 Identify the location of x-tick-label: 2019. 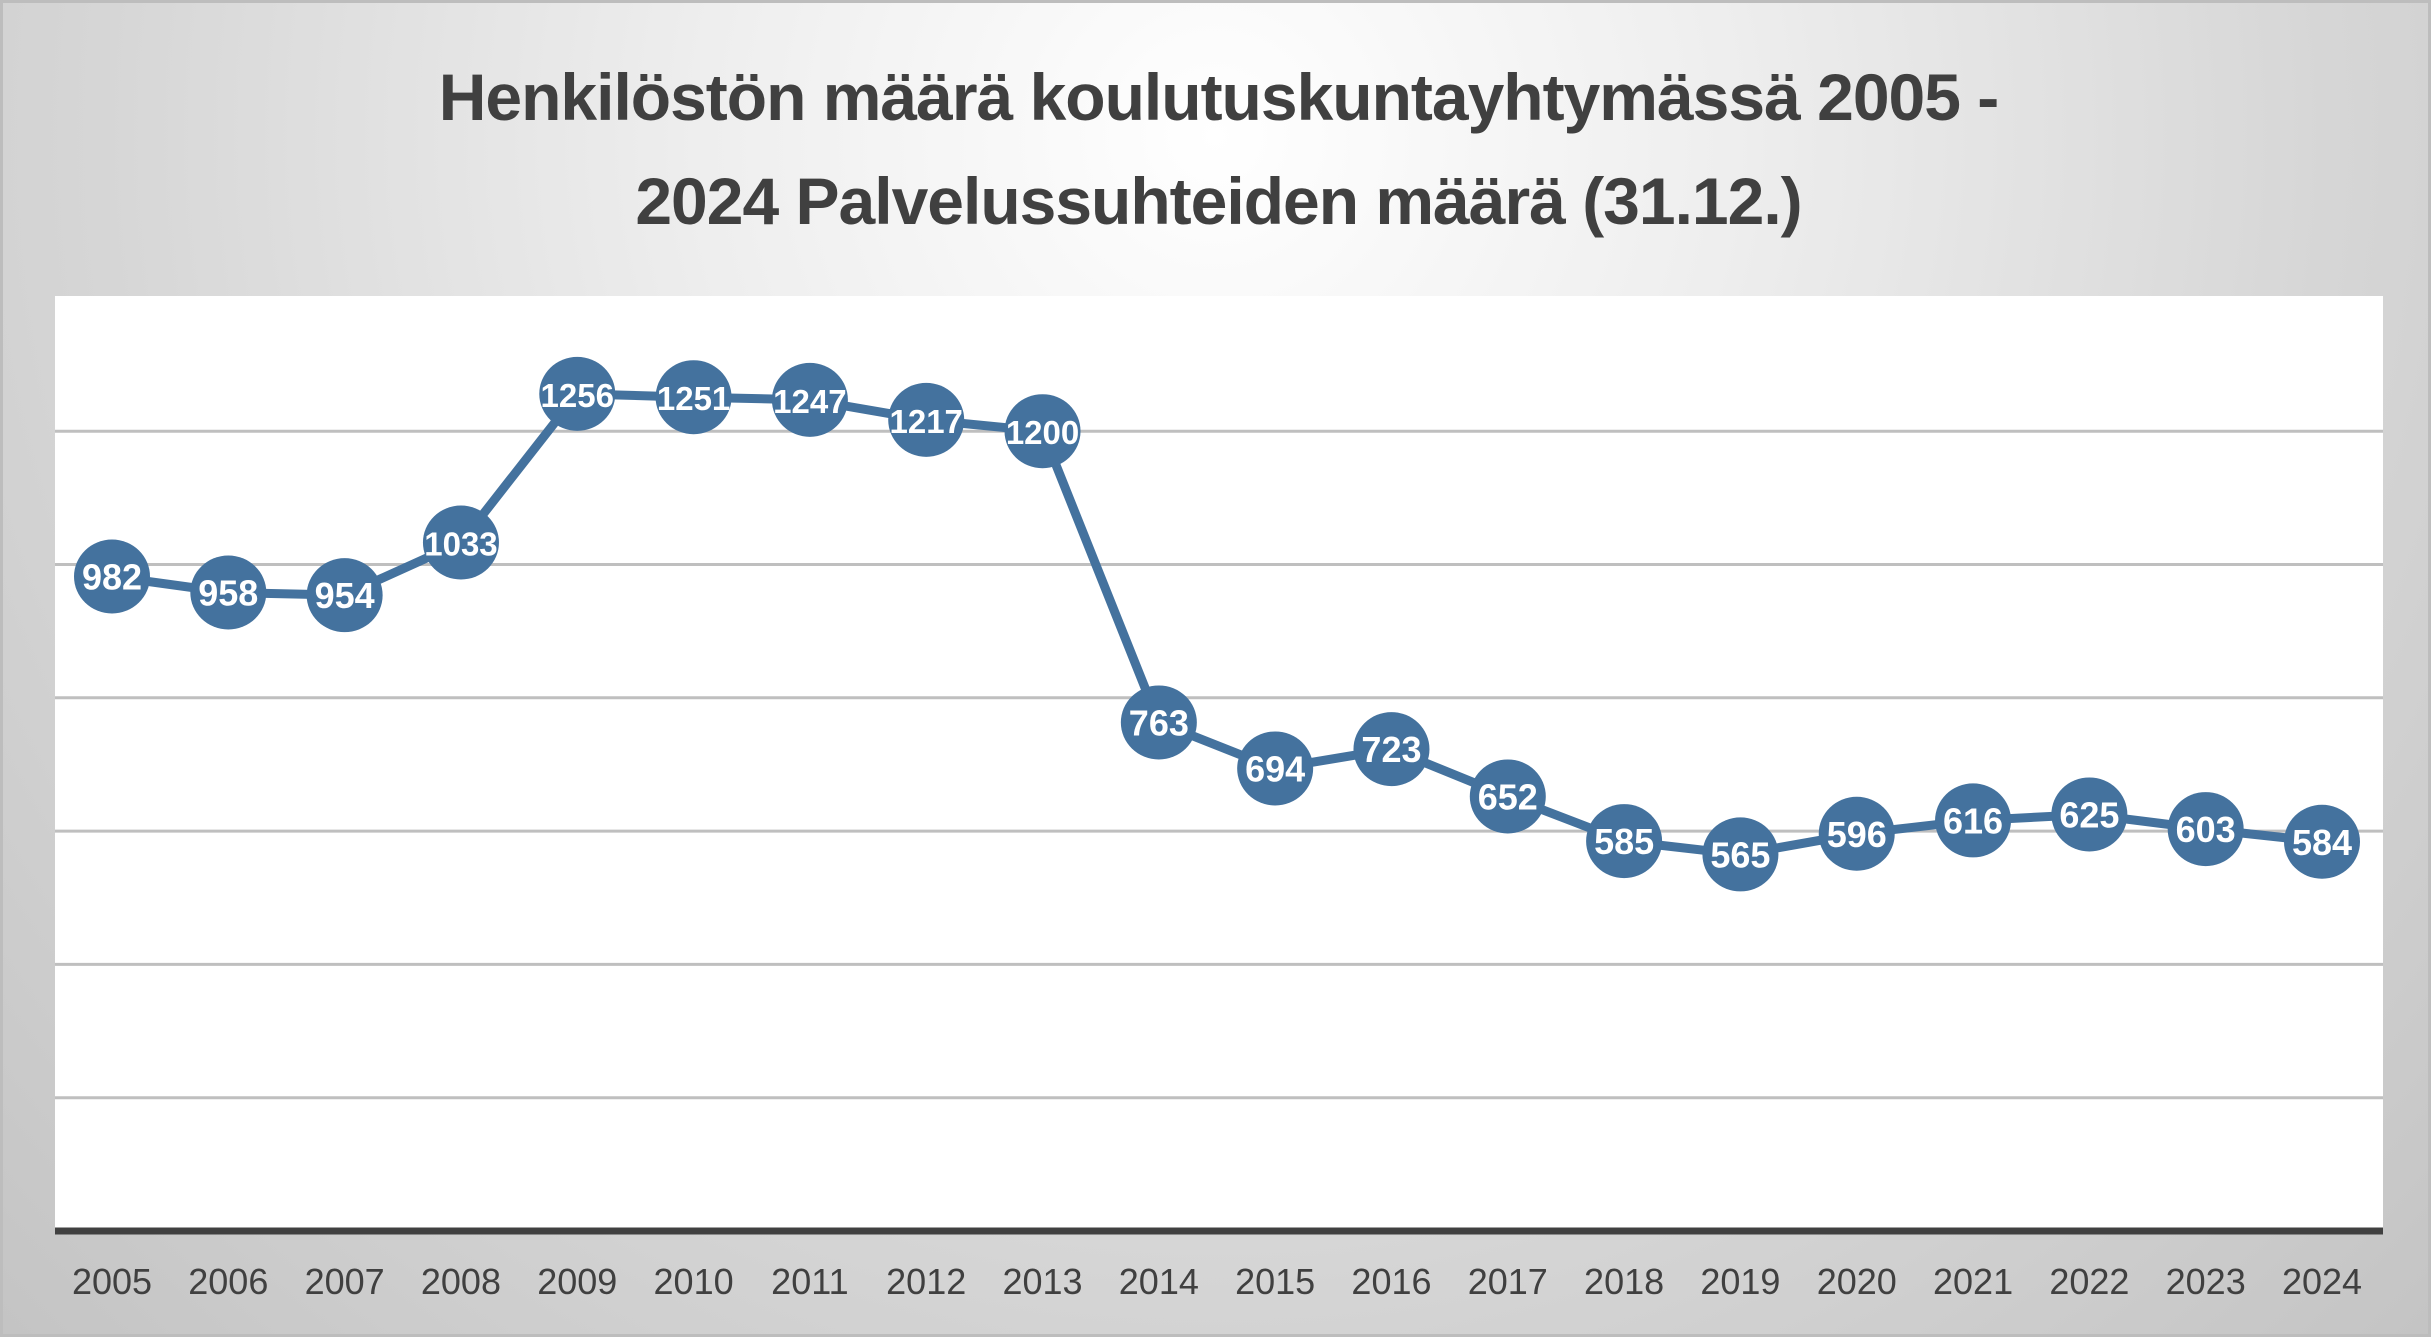
(1740, 1281).